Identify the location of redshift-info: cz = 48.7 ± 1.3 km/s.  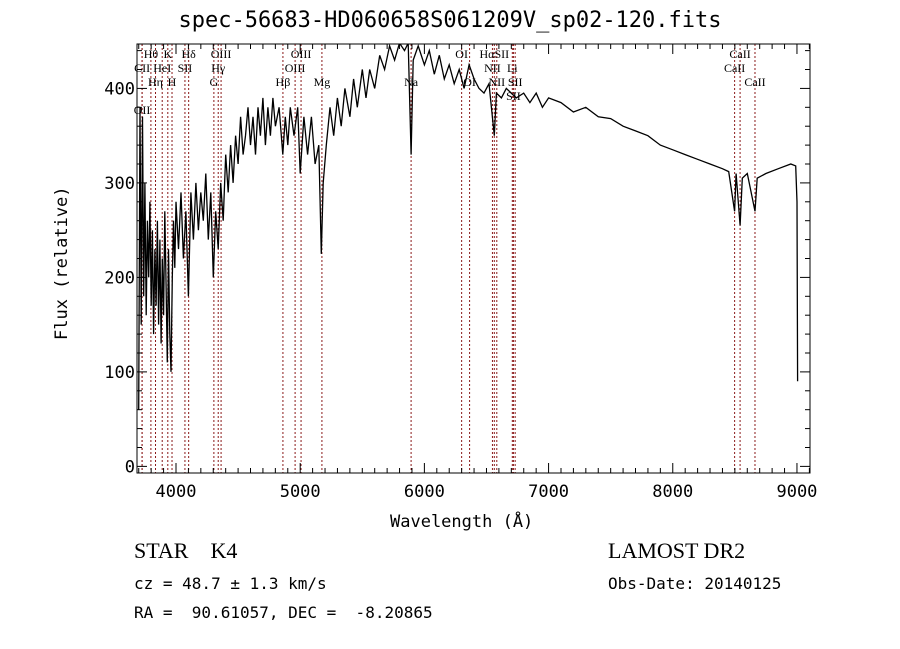
(230, 583).